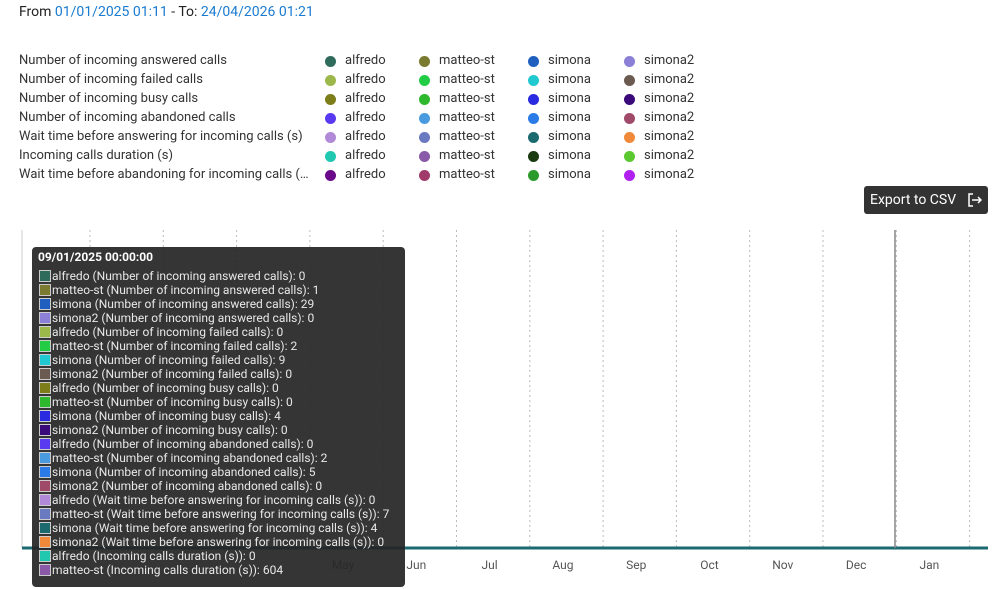 This screenshot has height=589, width=999. I want to click on month-label: Jan, so click(930, 565).